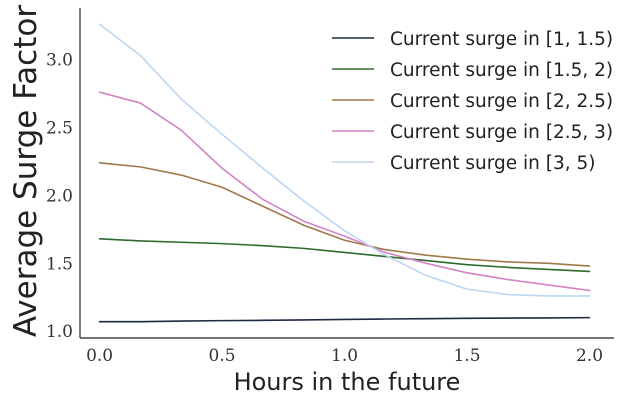 The image size is (624, 404). Describe the element at coordinates (99, 356) in the screenshot. I see `x-tick-label: 0.0` at that location.